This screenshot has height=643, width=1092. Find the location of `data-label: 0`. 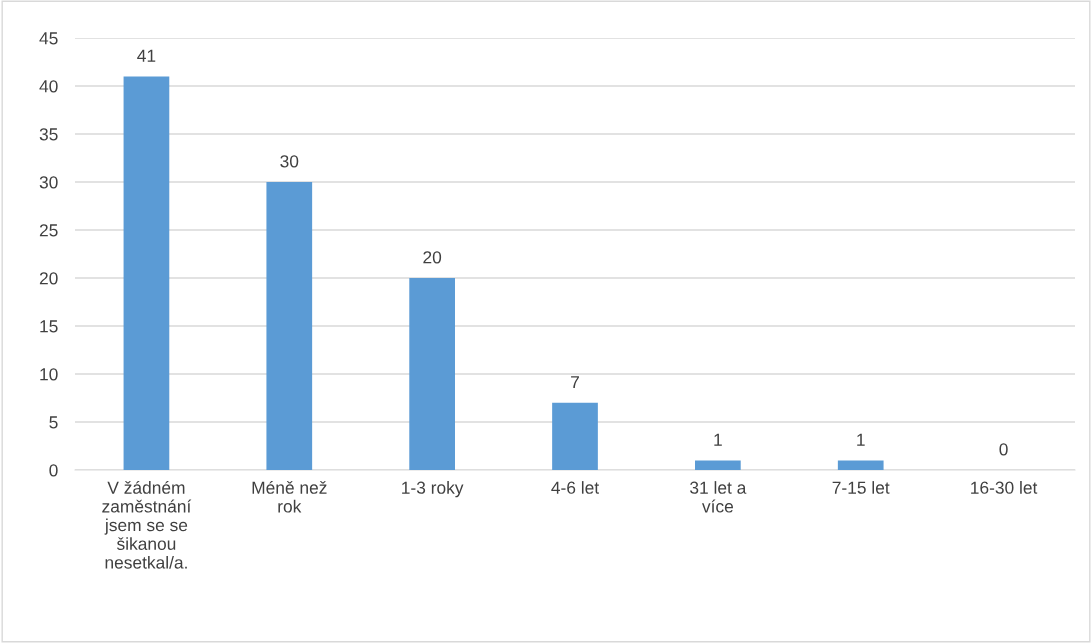

data-label: 0 is located at coordinates (1003, 449).